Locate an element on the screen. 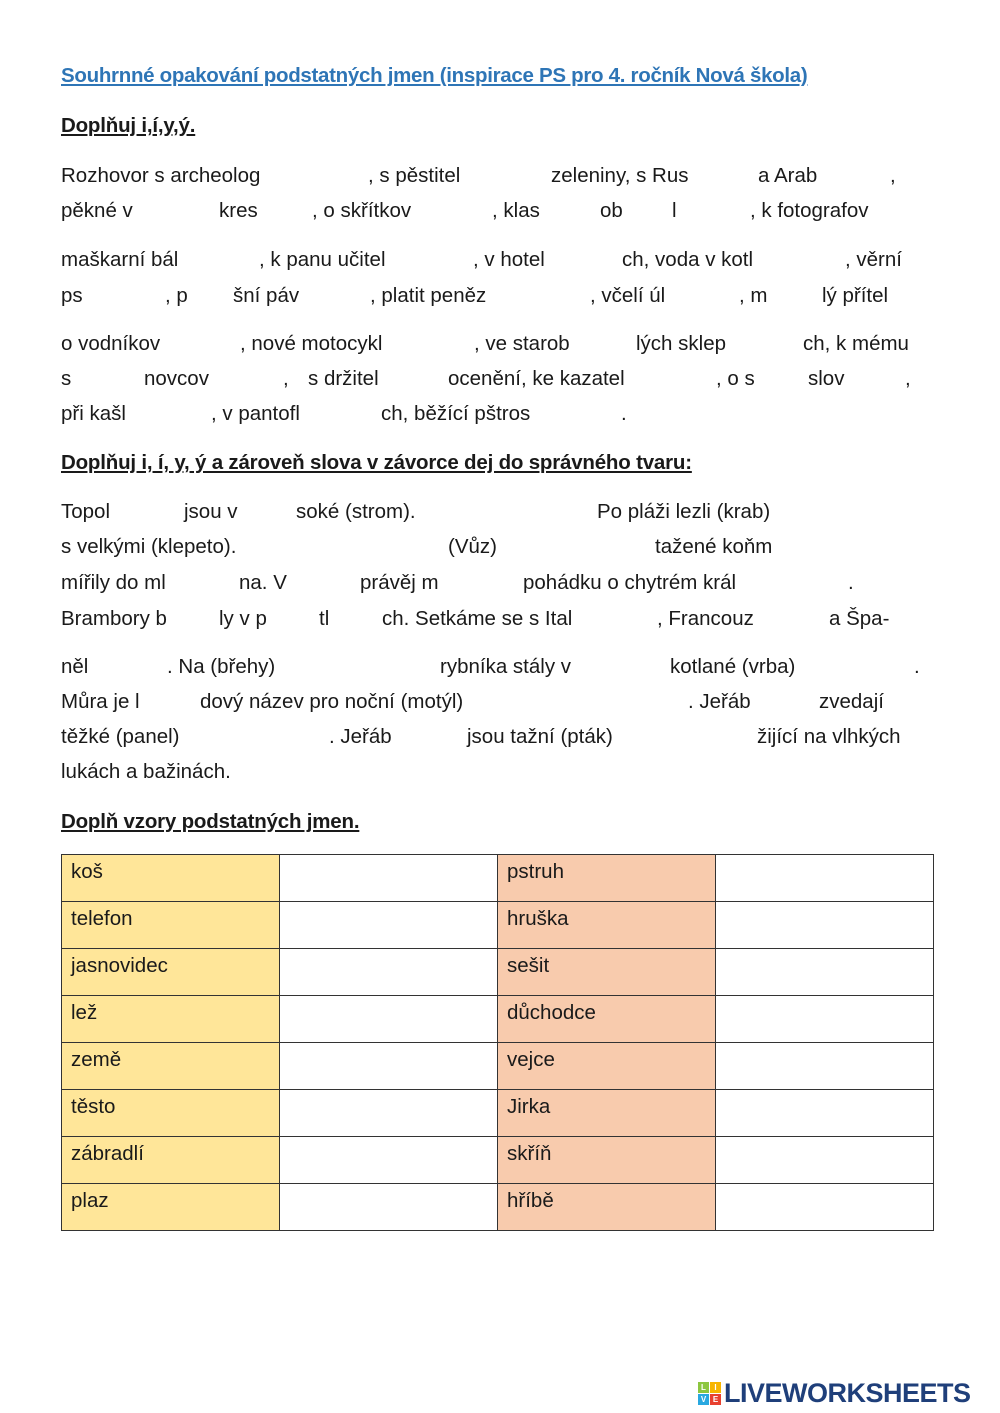 The height and width of the screenshot is (1413, 1000). s1-text-fragment: ch, běžící pštros is located at coordinates (456, 413).